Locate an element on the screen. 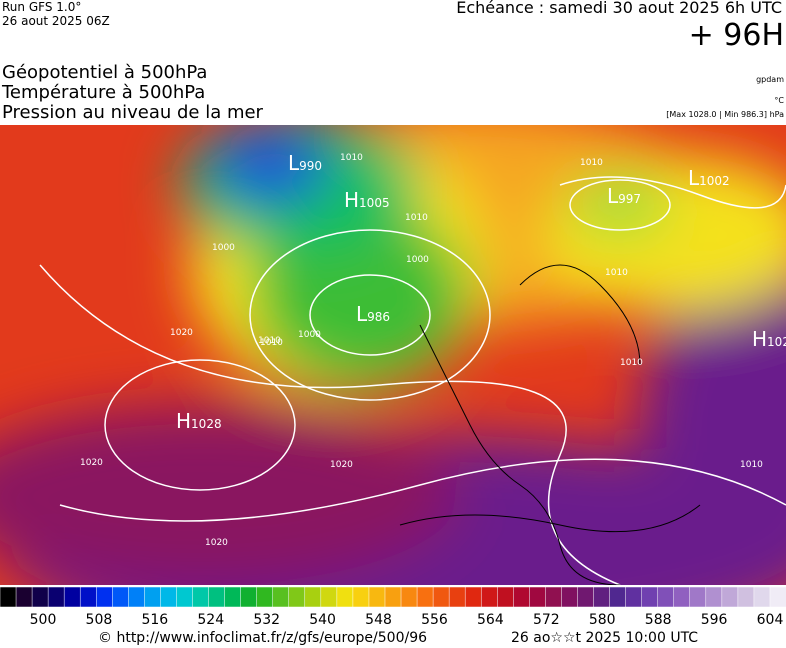 The width and height of the screenshot is (786, 648). pressure-center: L1002 is located at coordinates (709, 178).